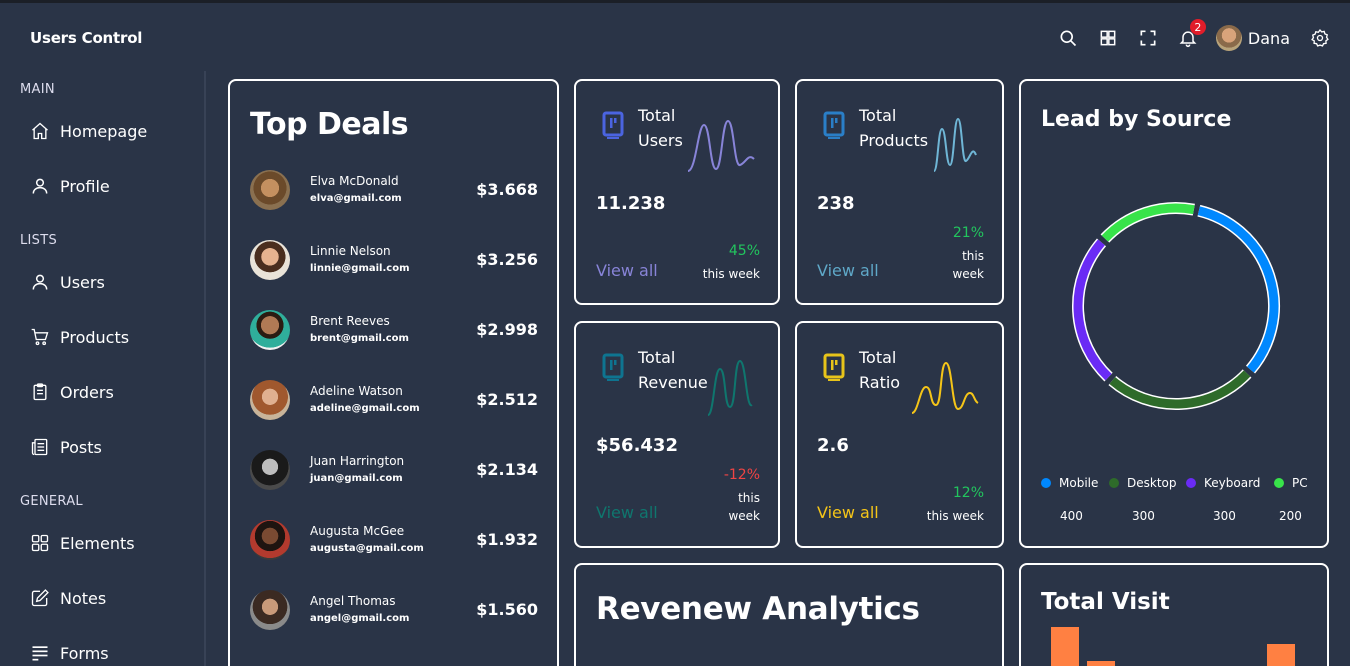  Describe the element at coordinates (82, 282) in the screenshot. I see `sidebar-item-label: Users` at that location.